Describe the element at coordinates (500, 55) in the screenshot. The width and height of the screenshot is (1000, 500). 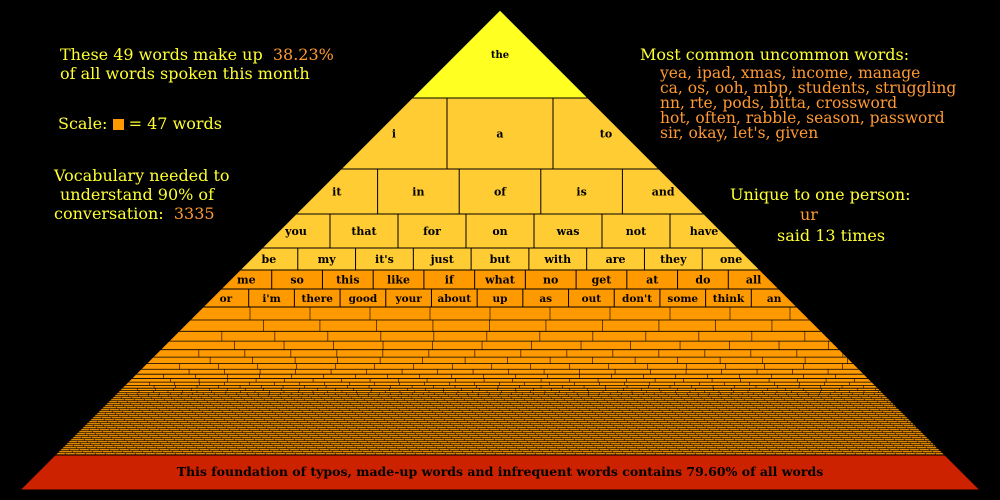
I see `word-label: the` at that location.